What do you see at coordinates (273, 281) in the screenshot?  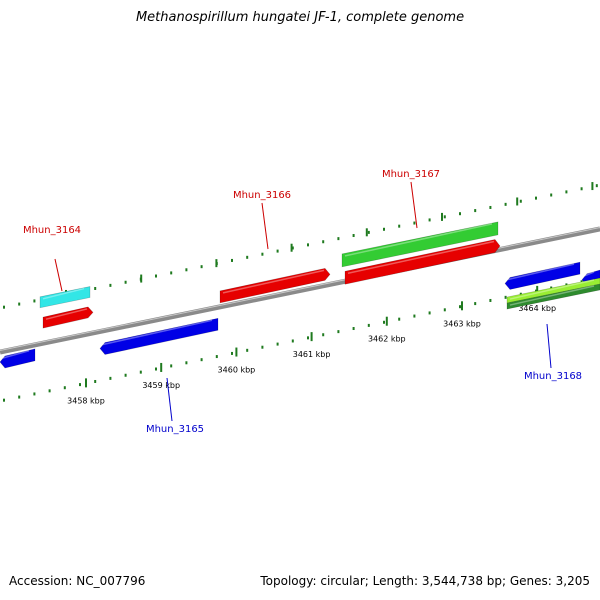 I see `gene-feature-mhun-3166-highlight` at bounding box center [273, 281].